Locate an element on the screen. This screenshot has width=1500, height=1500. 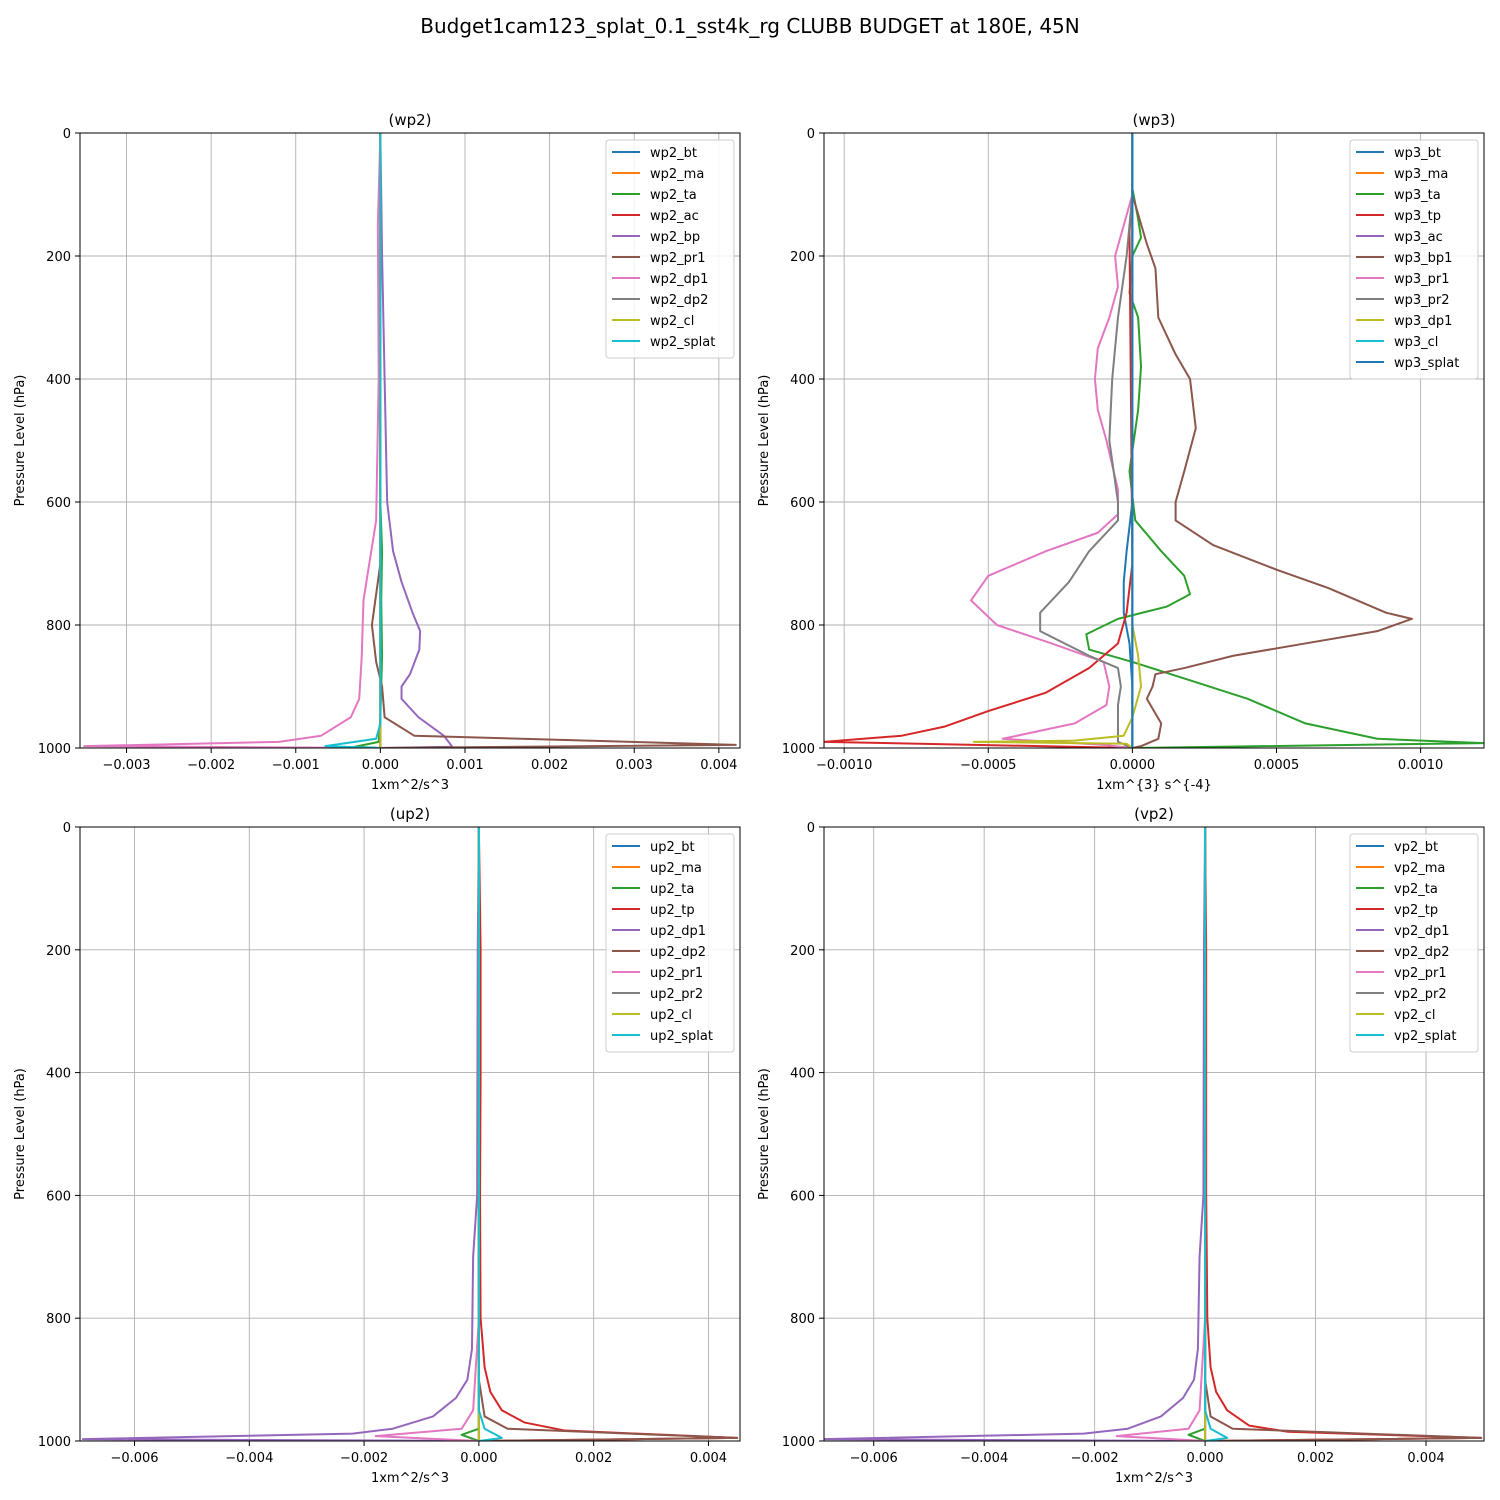
series-line-wp3_dp1 is located at coordinates (1057, 440).